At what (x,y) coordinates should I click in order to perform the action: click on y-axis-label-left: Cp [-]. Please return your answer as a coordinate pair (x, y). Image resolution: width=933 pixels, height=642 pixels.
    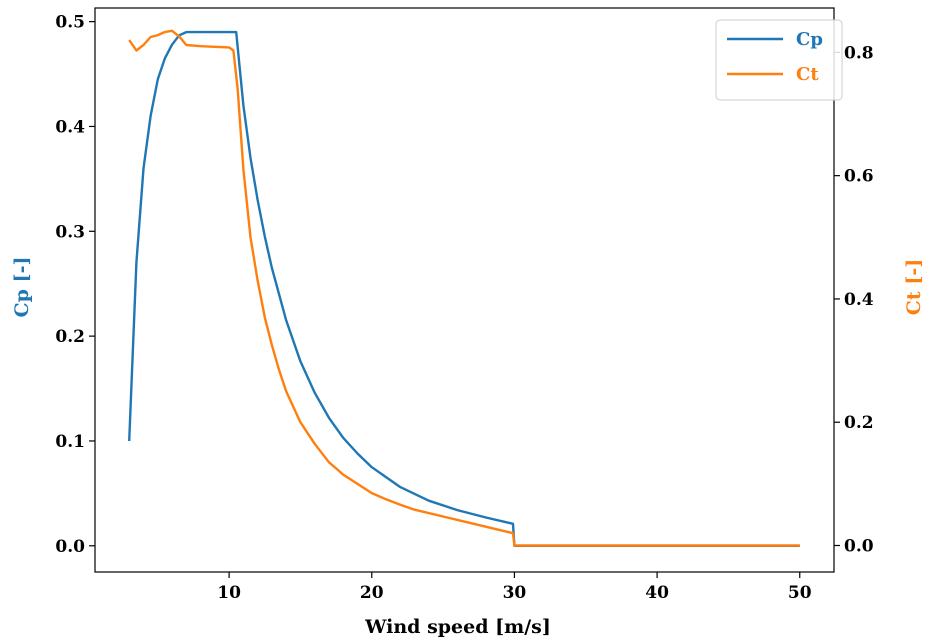
    Looking at the image, I should click on (22, 287).